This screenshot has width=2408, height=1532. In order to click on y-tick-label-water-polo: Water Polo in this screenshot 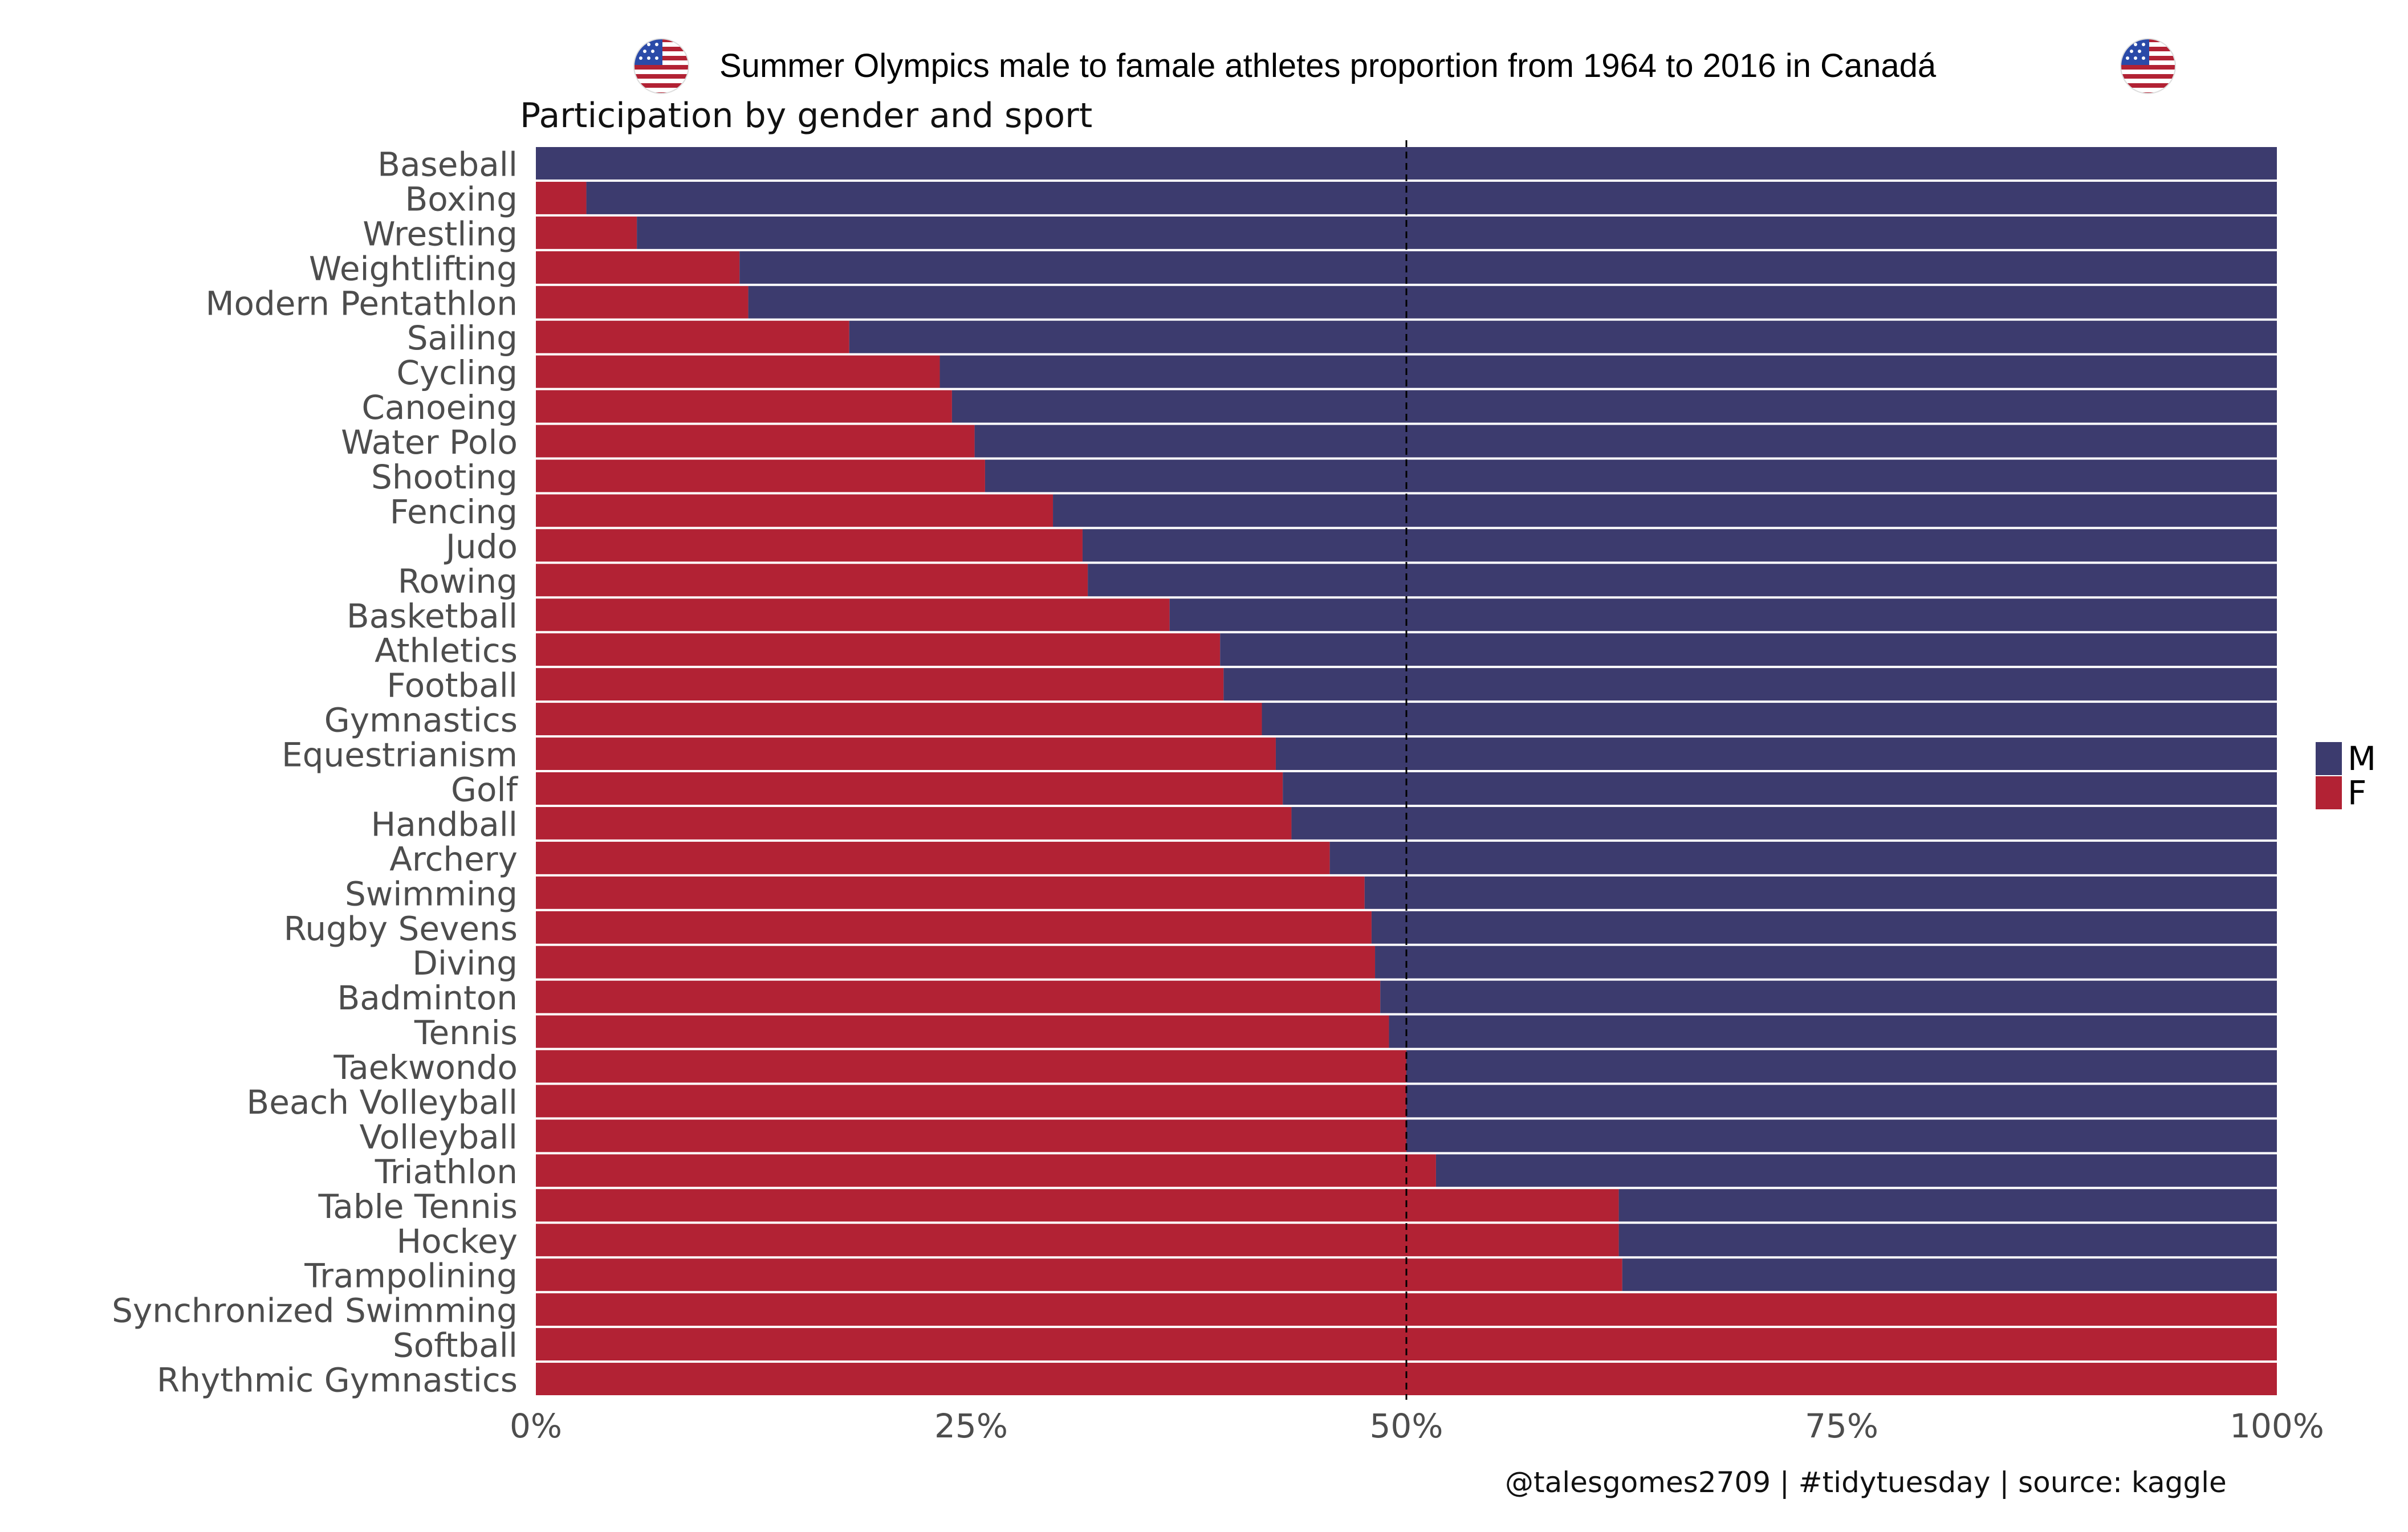, I will do `click(429, 442)`.